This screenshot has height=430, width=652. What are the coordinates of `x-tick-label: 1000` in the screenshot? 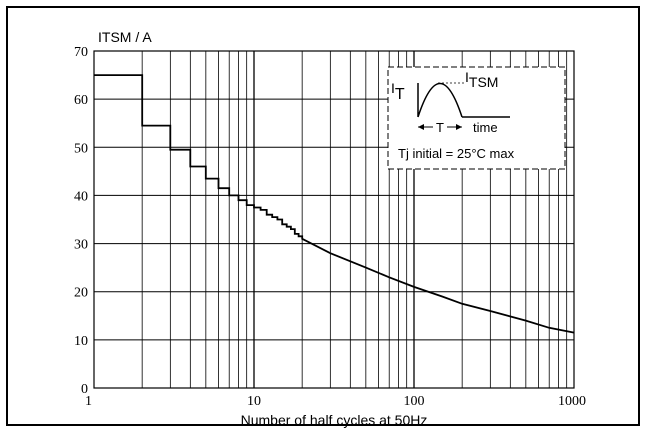 It's located at (572, 401).